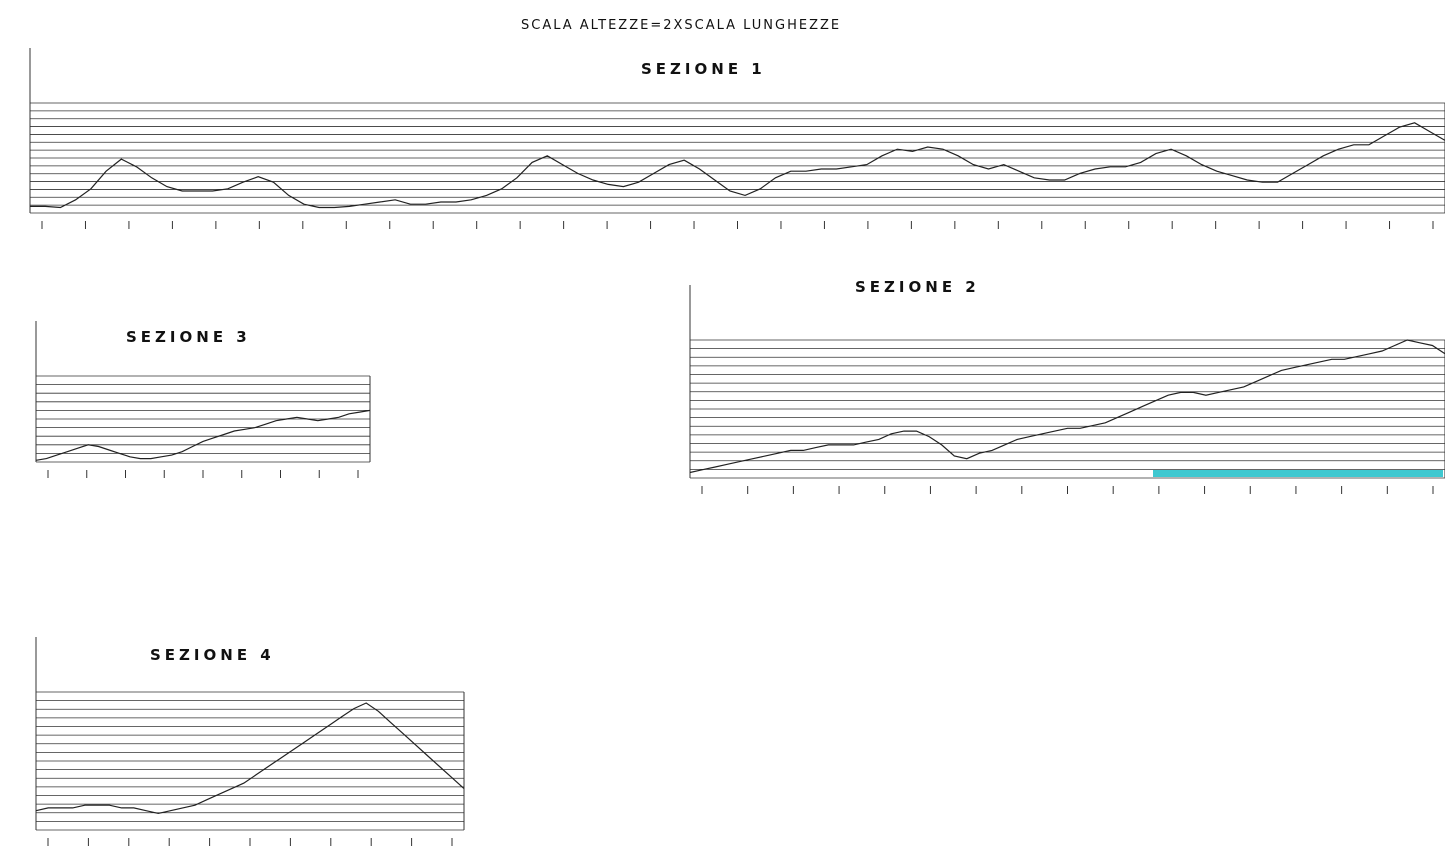  I want to click on s2-highlight-bar, so click(1298, 473).